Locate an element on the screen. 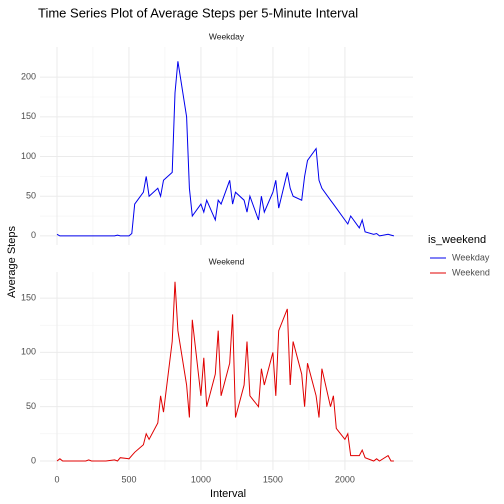  legend-title: is_weekend is located at coordinates (457, 240).